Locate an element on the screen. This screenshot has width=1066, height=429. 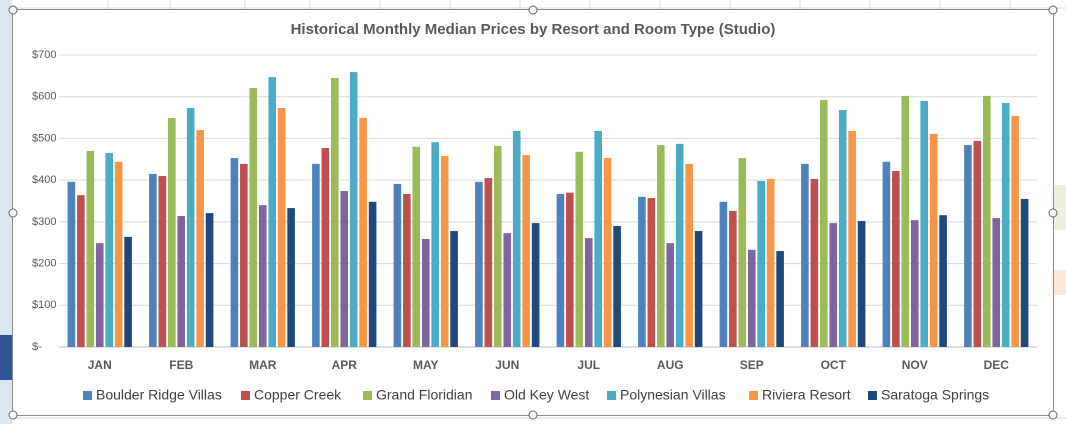
y-tick-label: $600 is located at coordinates (44, 97).